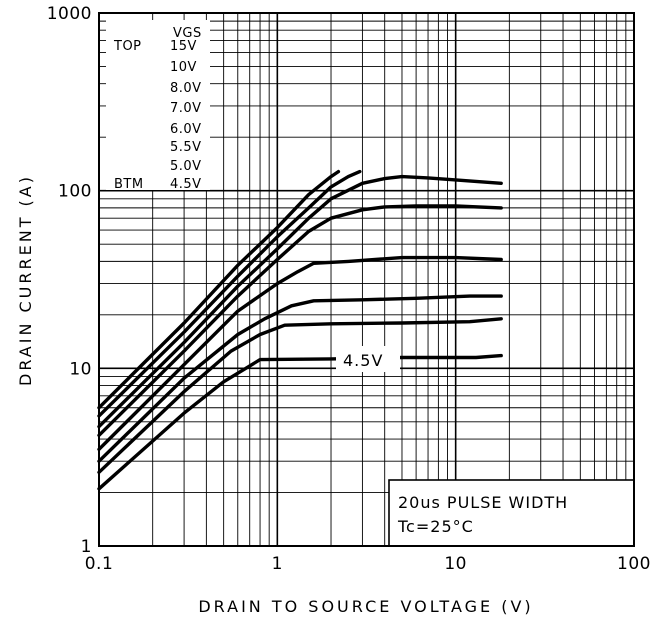 The image size is (671, 621). Describe the element at coordinates (129, 184) in the screenshot. I see `legend-btm-label: BTM` at that location.